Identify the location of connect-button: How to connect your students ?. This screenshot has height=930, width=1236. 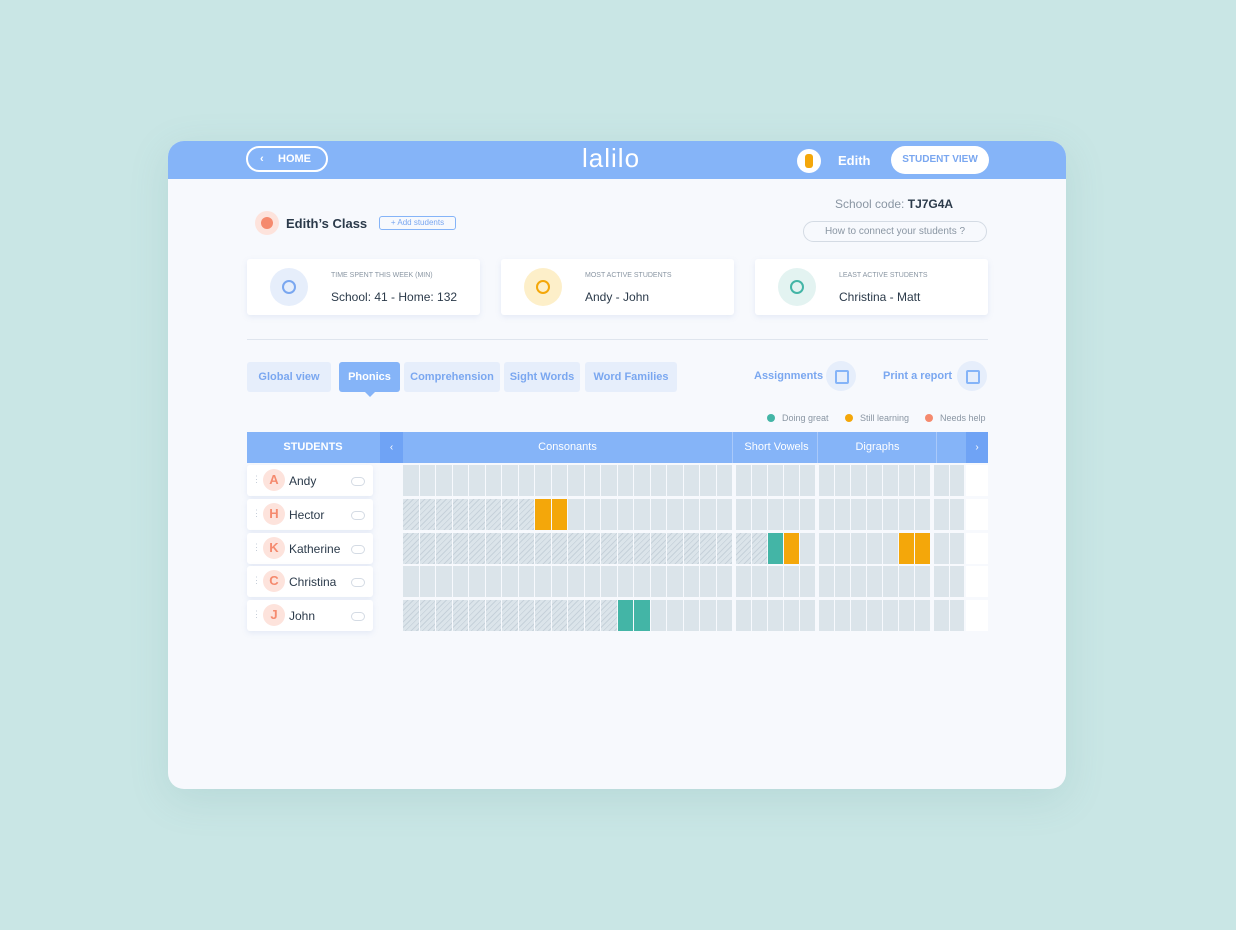
(895, 231).